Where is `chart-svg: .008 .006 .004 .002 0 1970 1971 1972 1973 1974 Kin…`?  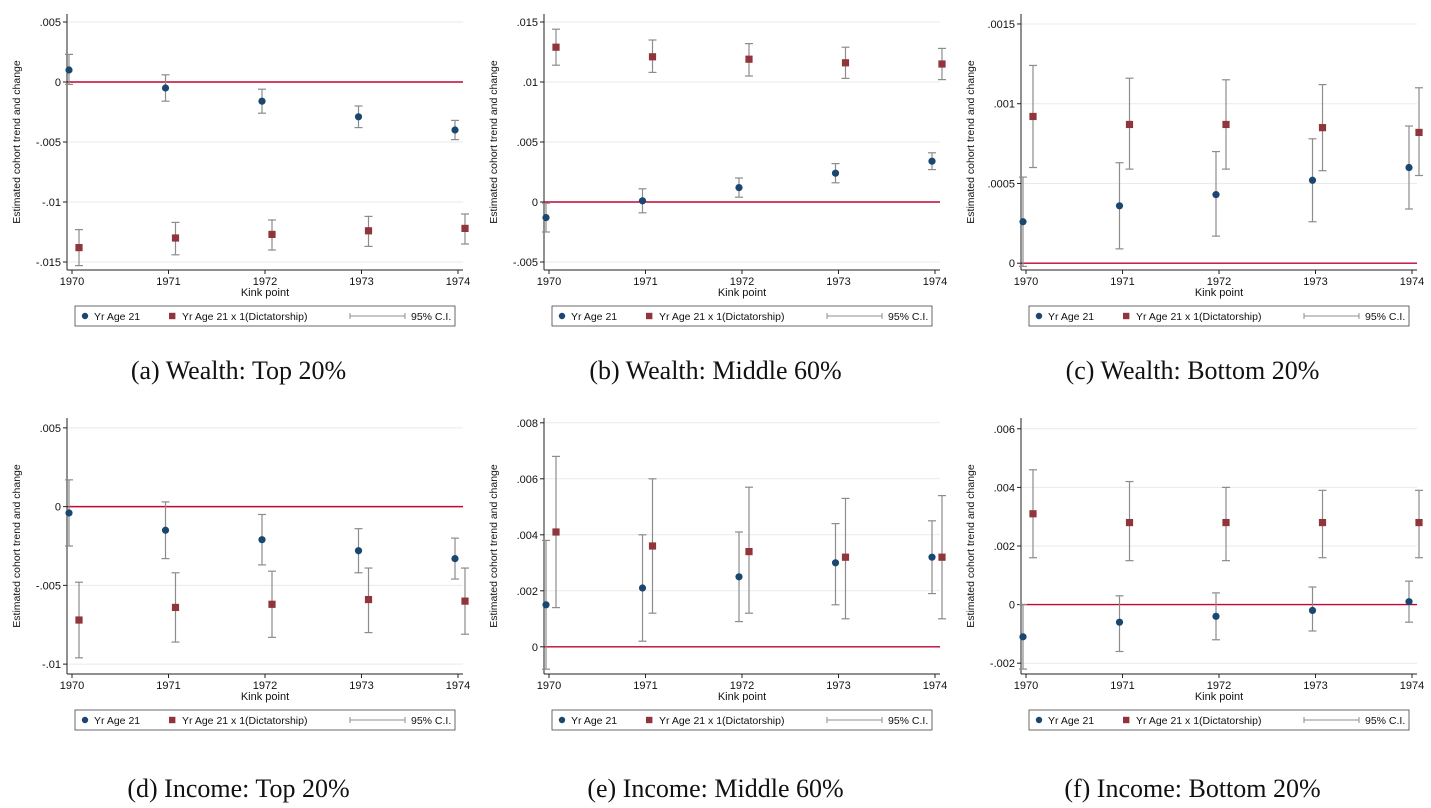 chart-svg: .008 .006 .004 .002 0 1970 1971 1972 1973 1974 Kin… is located at coordinates (717, 574).